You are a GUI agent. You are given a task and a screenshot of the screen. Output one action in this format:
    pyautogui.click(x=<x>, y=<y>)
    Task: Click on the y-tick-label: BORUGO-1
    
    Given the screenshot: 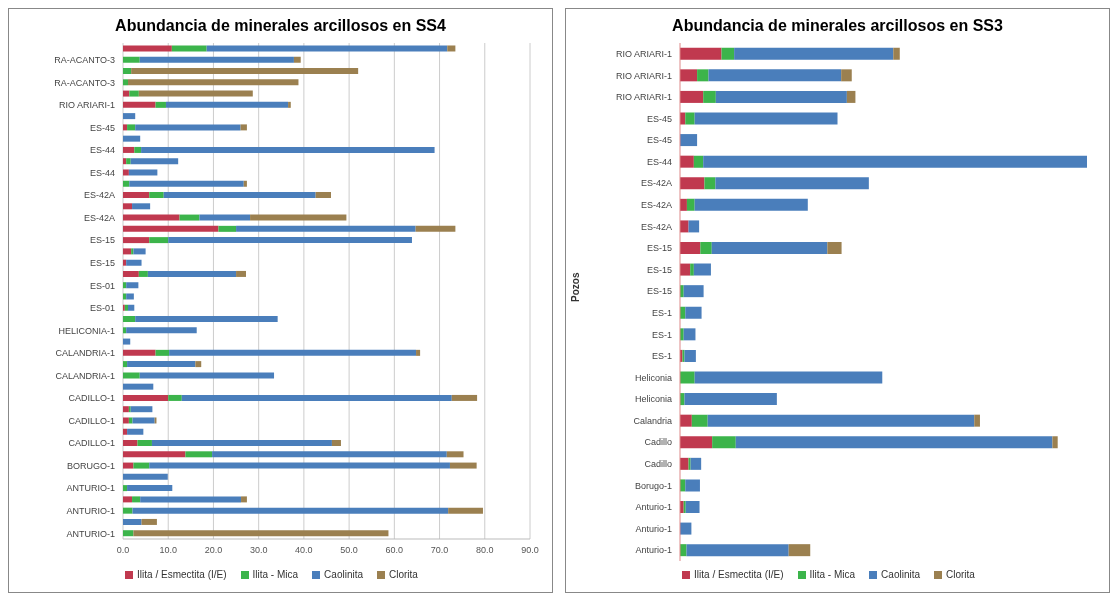 What is the action you would take?
    pyautogui.click(x=90, y=465)
    